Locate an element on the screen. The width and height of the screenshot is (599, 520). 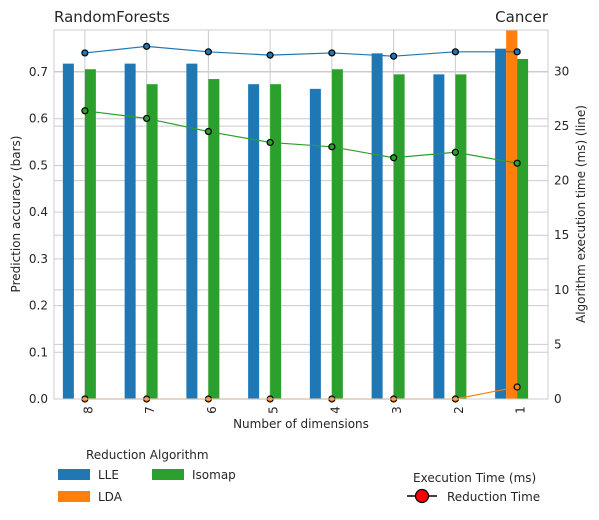
legend-swatch-lda is located at coordinates (74, 496).